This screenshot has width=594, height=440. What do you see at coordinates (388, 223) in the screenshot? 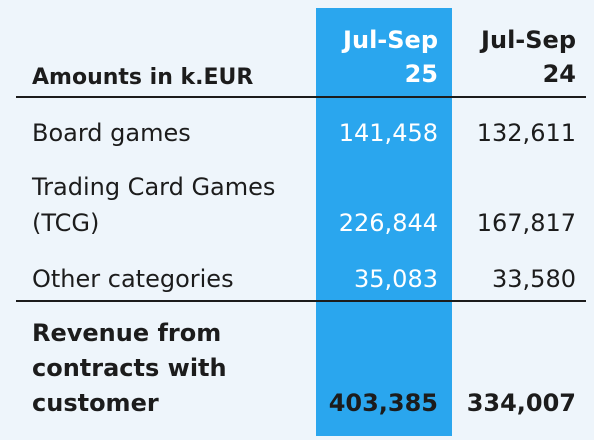
I see `row-value-tcg-2025: 226,844` at bounding box center [388, 223].